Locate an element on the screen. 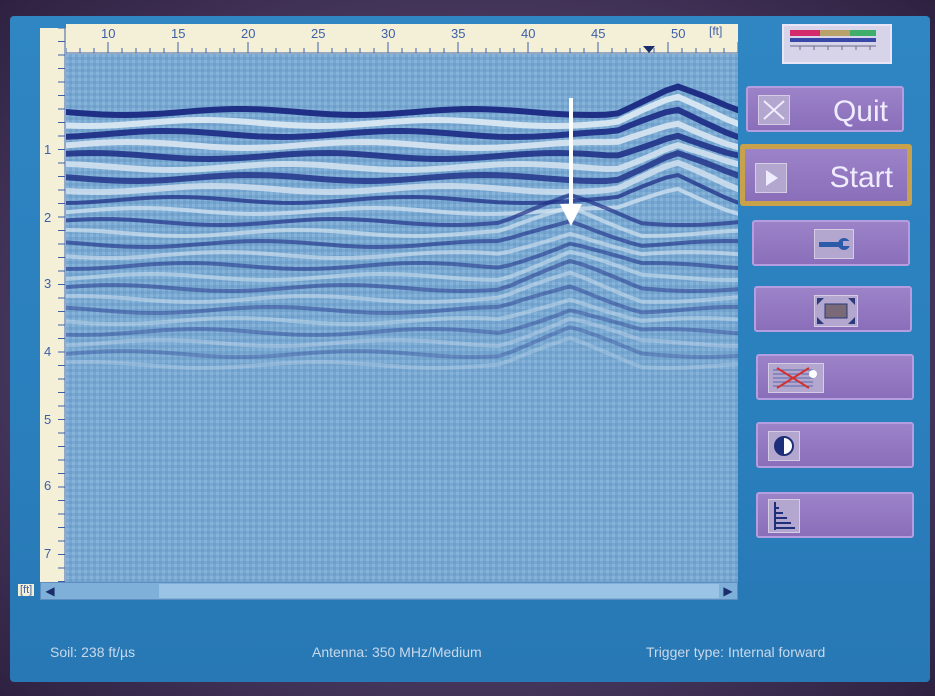 This screenshot has height=696, width=935. depth-label-2: 2 is located at coordinates (48, 217).